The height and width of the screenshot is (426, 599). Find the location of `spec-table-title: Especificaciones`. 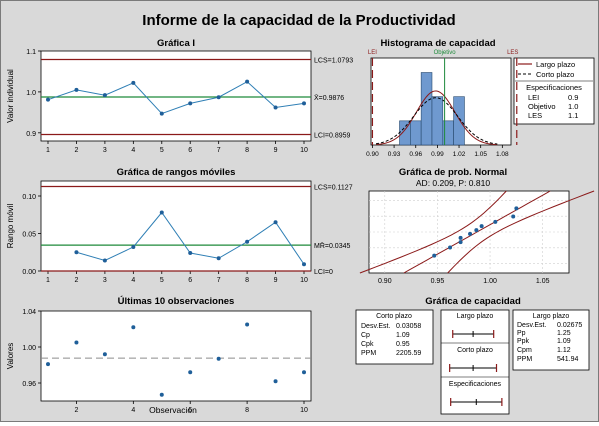

spec-table-title: Especificaciones is located at coordinates (554, 87).